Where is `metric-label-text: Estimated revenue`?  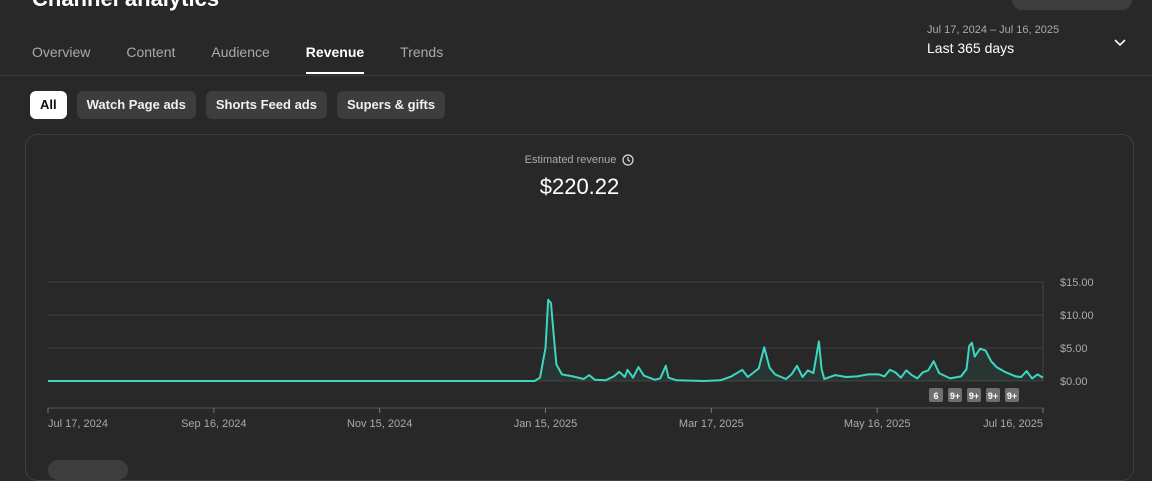
metric-label-text: Estimated revenue is located at coordinates (570, 160).